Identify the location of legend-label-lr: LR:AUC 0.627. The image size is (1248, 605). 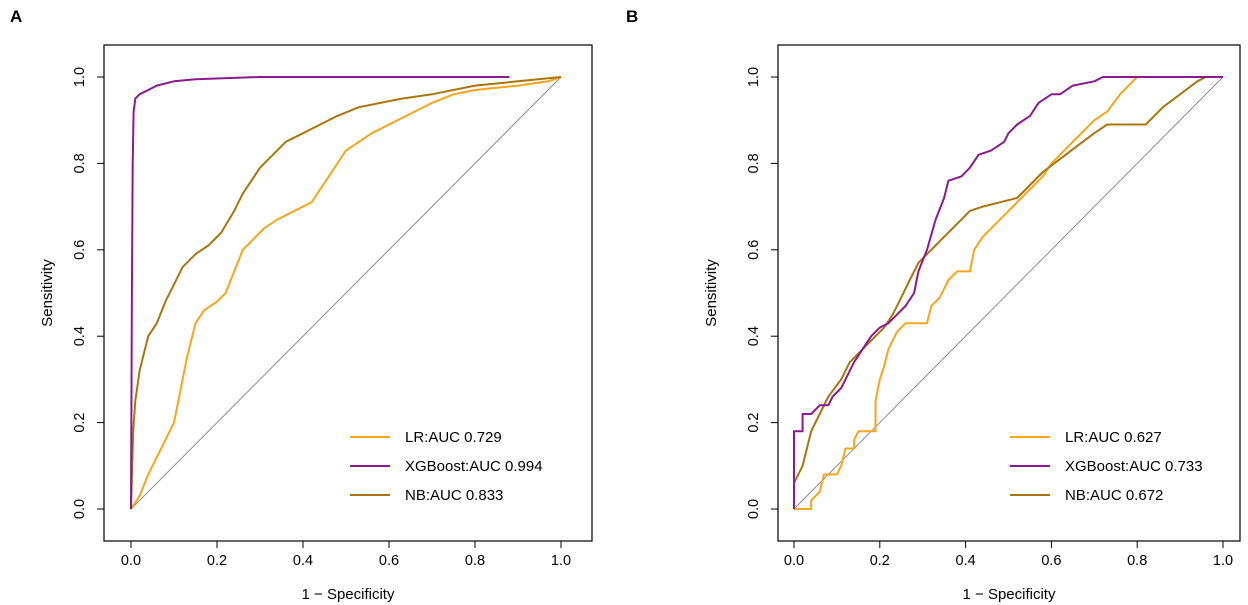
(1113, 437).